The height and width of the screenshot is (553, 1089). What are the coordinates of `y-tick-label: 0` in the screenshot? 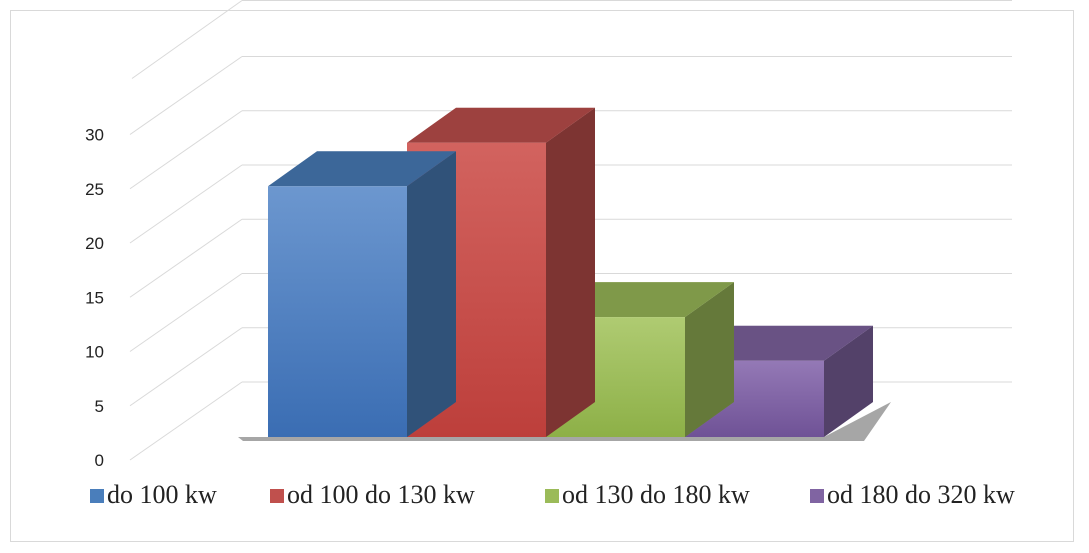 It's located at (99, 460).